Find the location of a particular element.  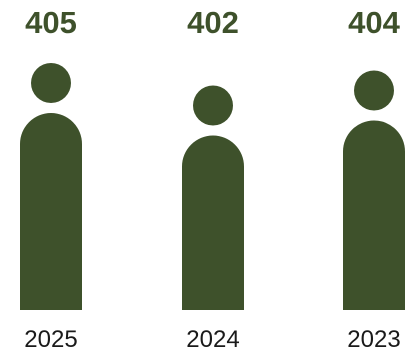

person-body-2024 is located at coordinates (213, 222).